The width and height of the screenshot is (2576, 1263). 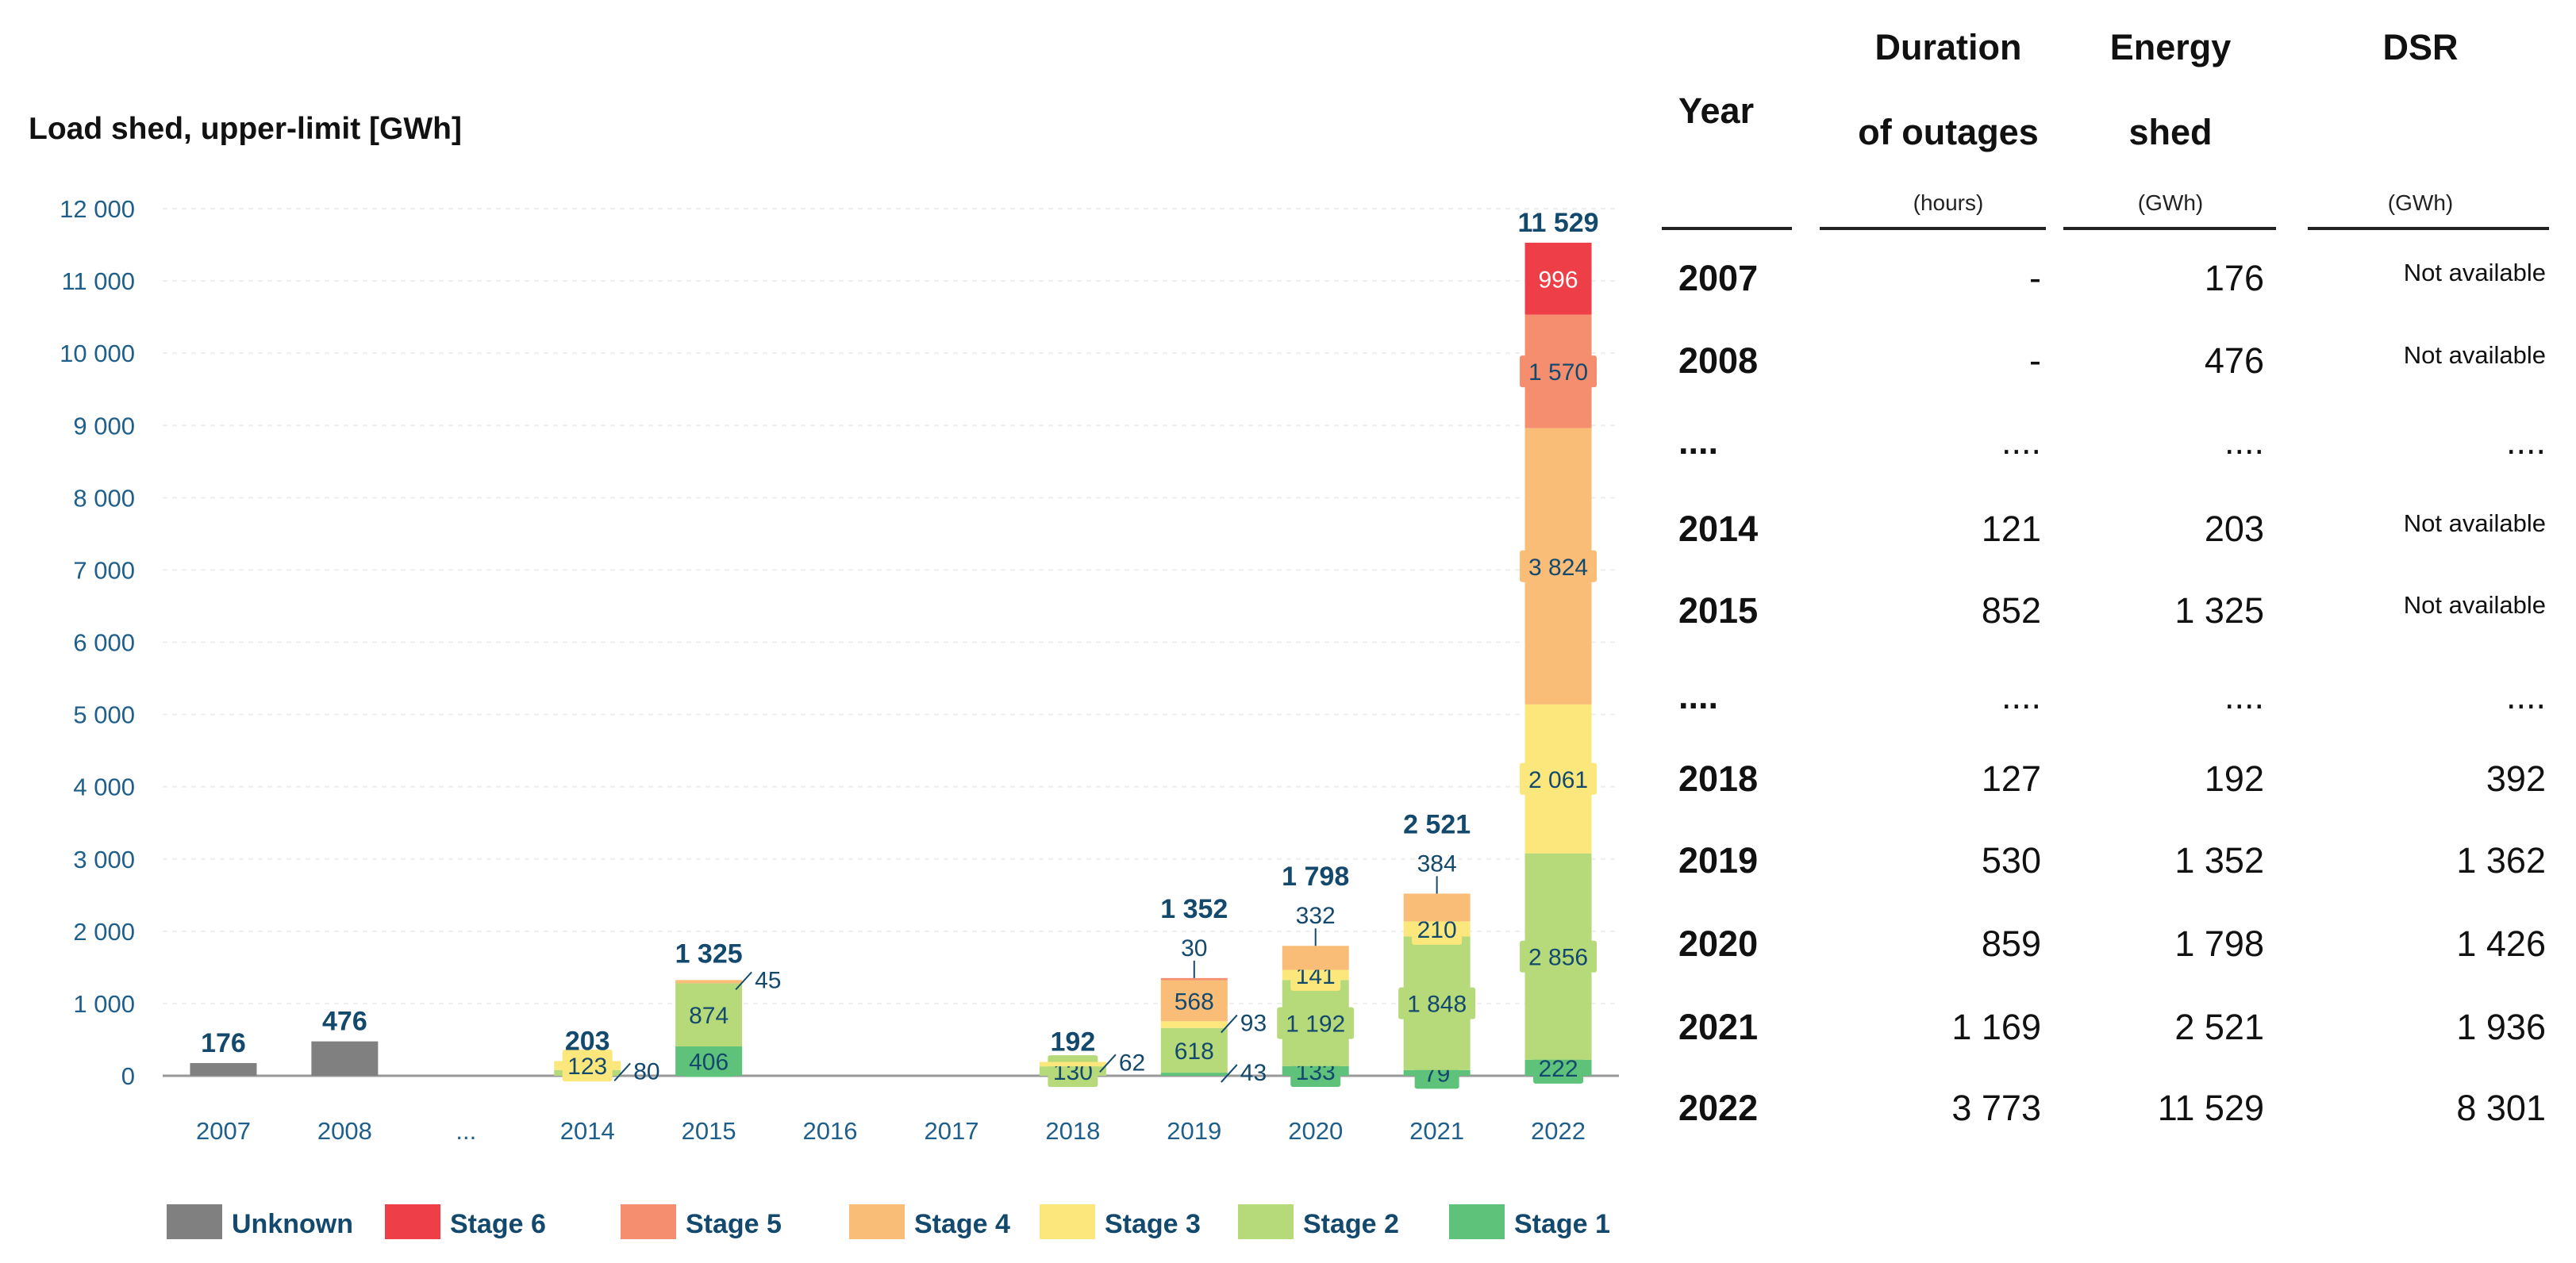 I want to click on legend-item-unknown: Unknown, so click(x=260, y=1221).